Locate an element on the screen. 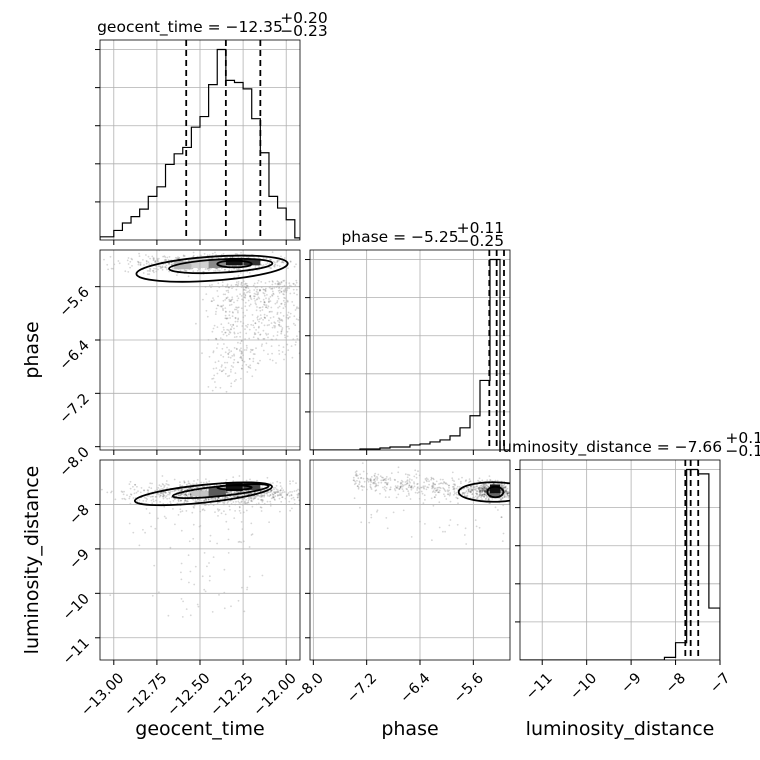  contour-inner is located at coordinates (234, 264).